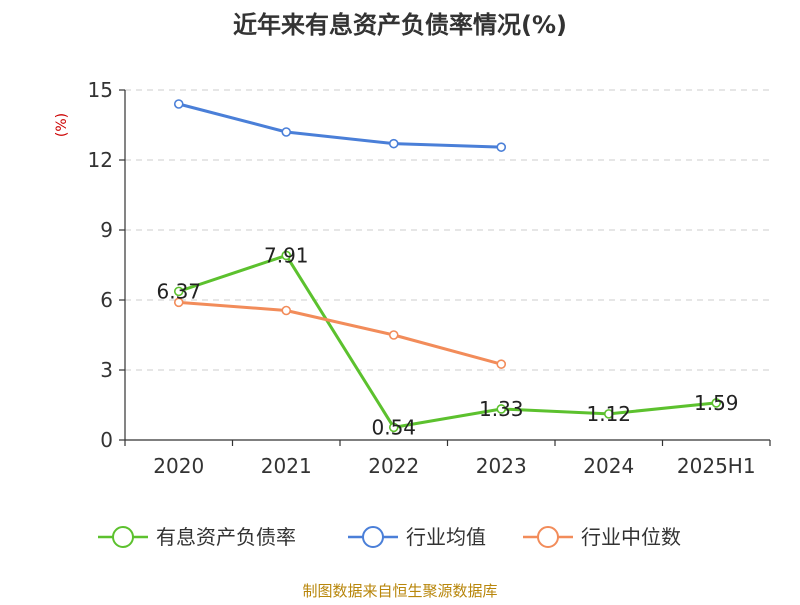 The height and width of the screenshot is (605, 800). I want to click on y-tick-label: 9, so click(106, 230).